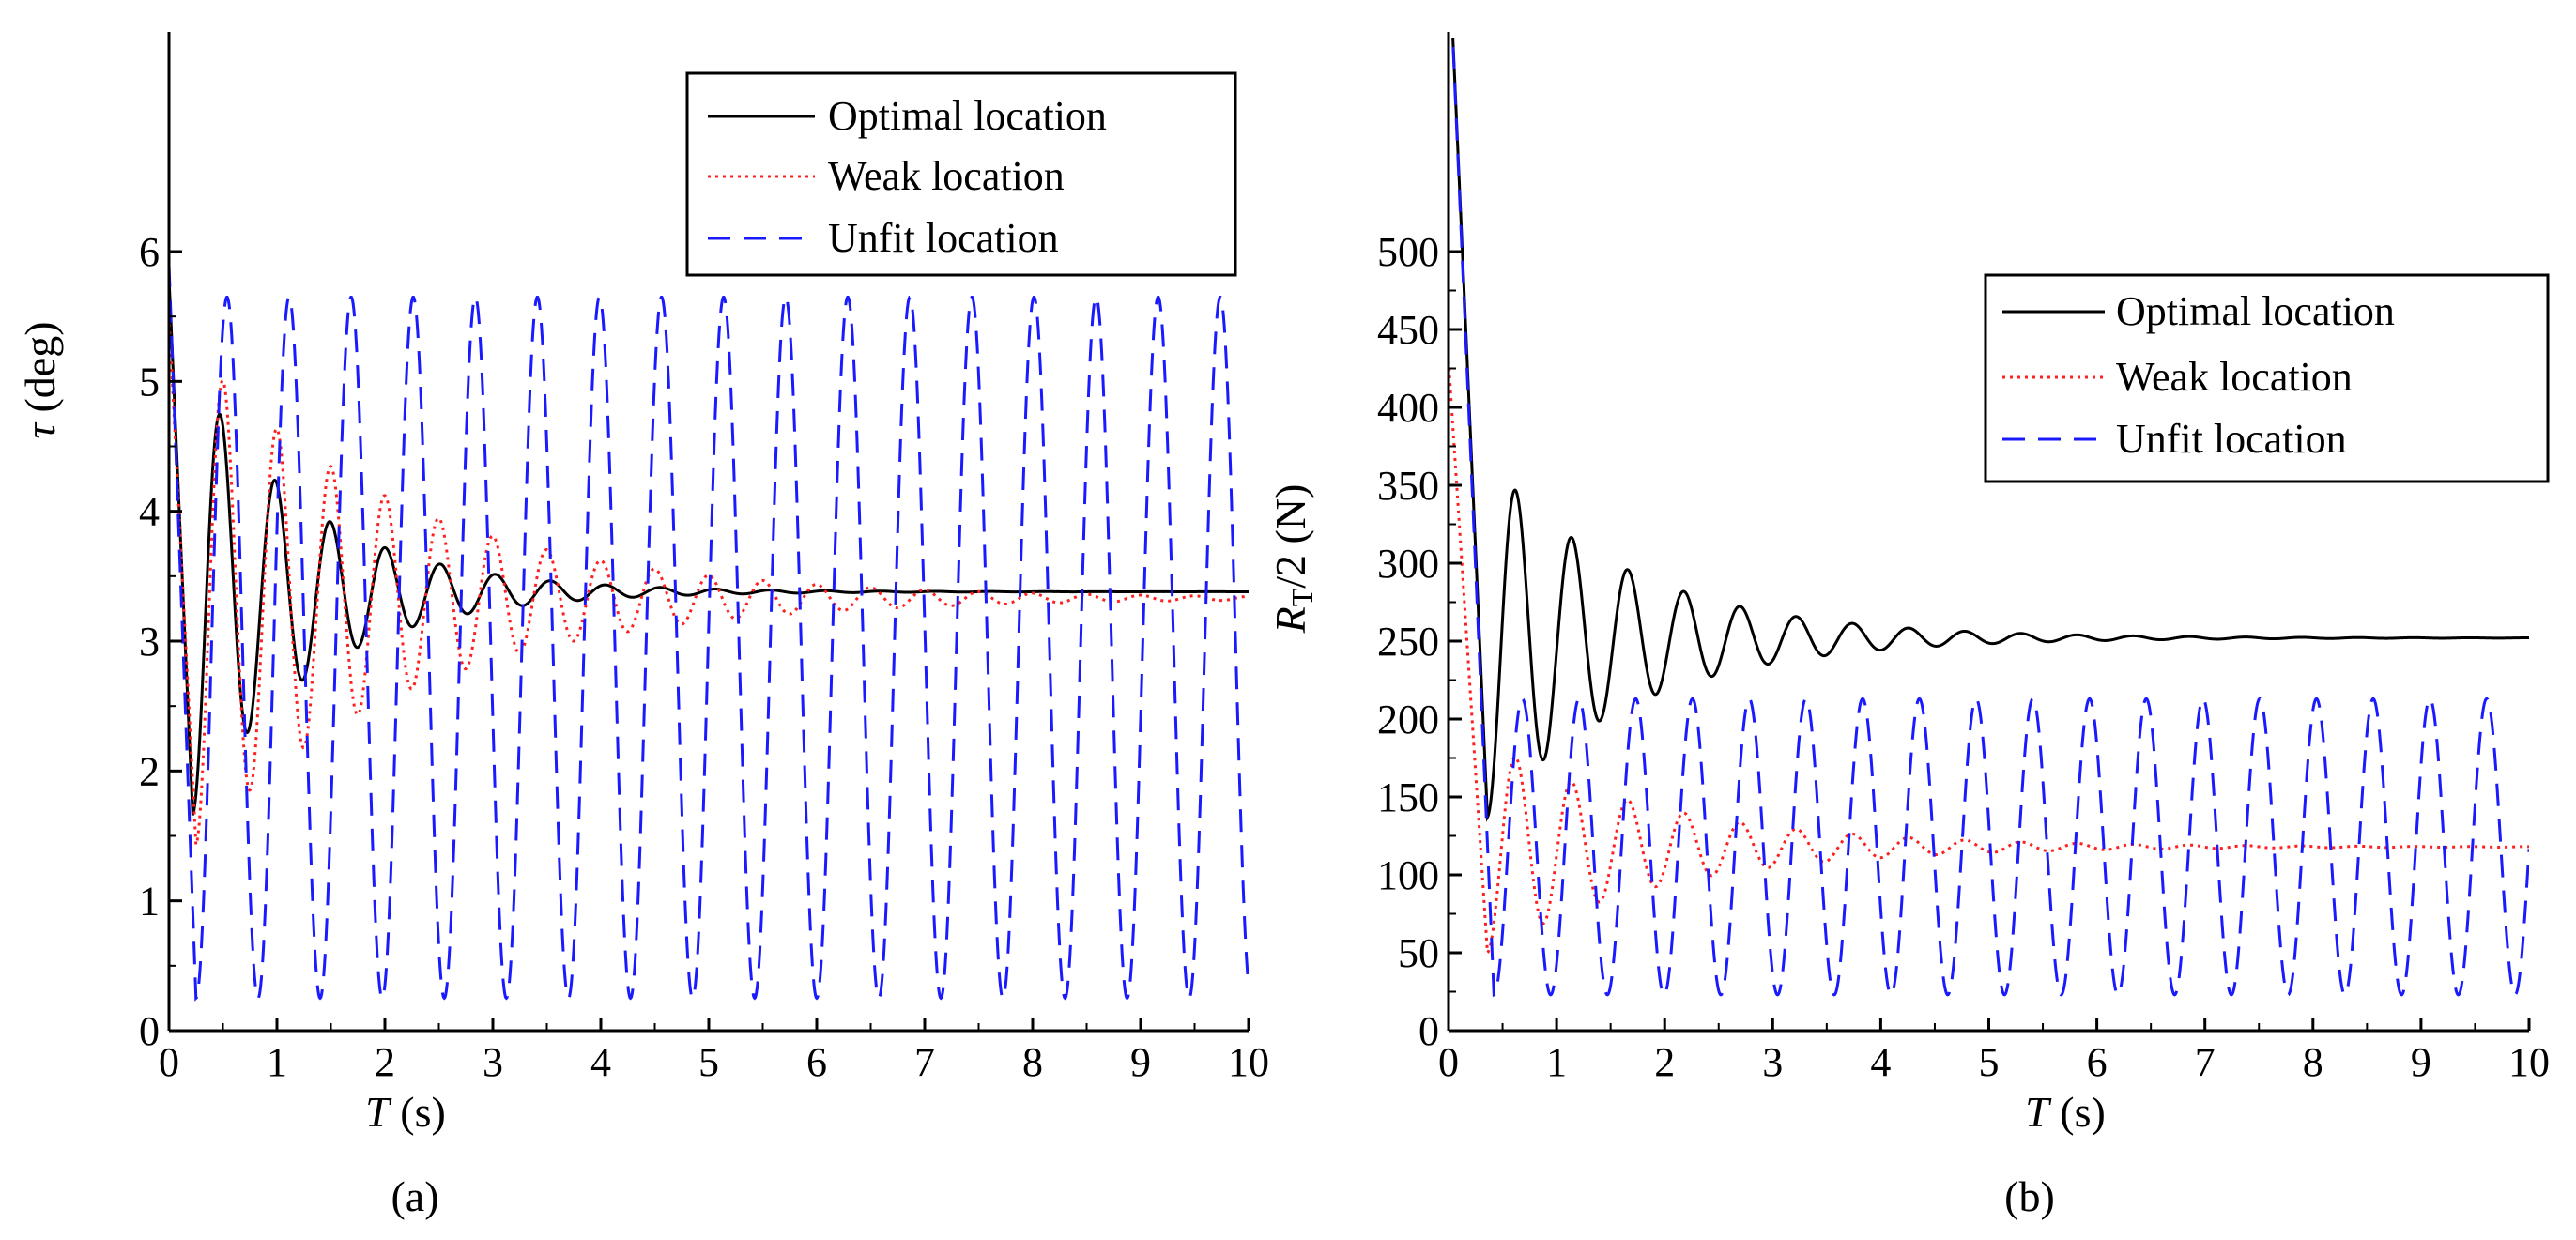  I want to click on x-tick-label-b: 3, so click(1773, 1062).